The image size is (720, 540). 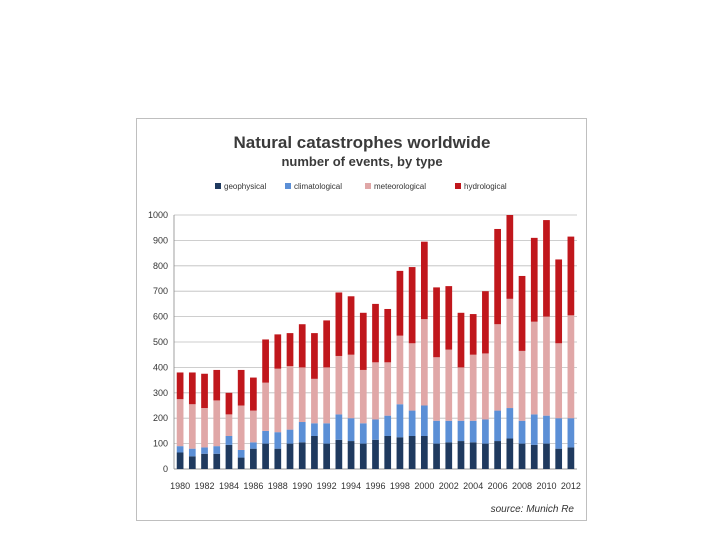 What do you see at coordinates (559, 458) in the screenshot?
I see `bar-geophysical-2011` at bounding box center [559, 458].